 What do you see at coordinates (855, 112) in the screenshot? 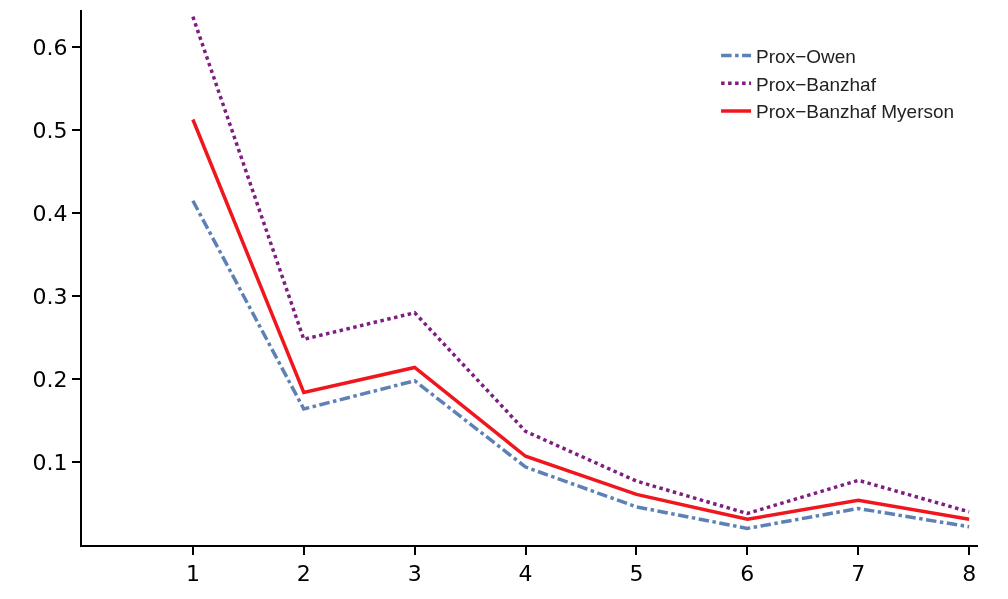
I see `legend-label: Prox−Banzhaf Myerson` at bounding box center [855, 112].